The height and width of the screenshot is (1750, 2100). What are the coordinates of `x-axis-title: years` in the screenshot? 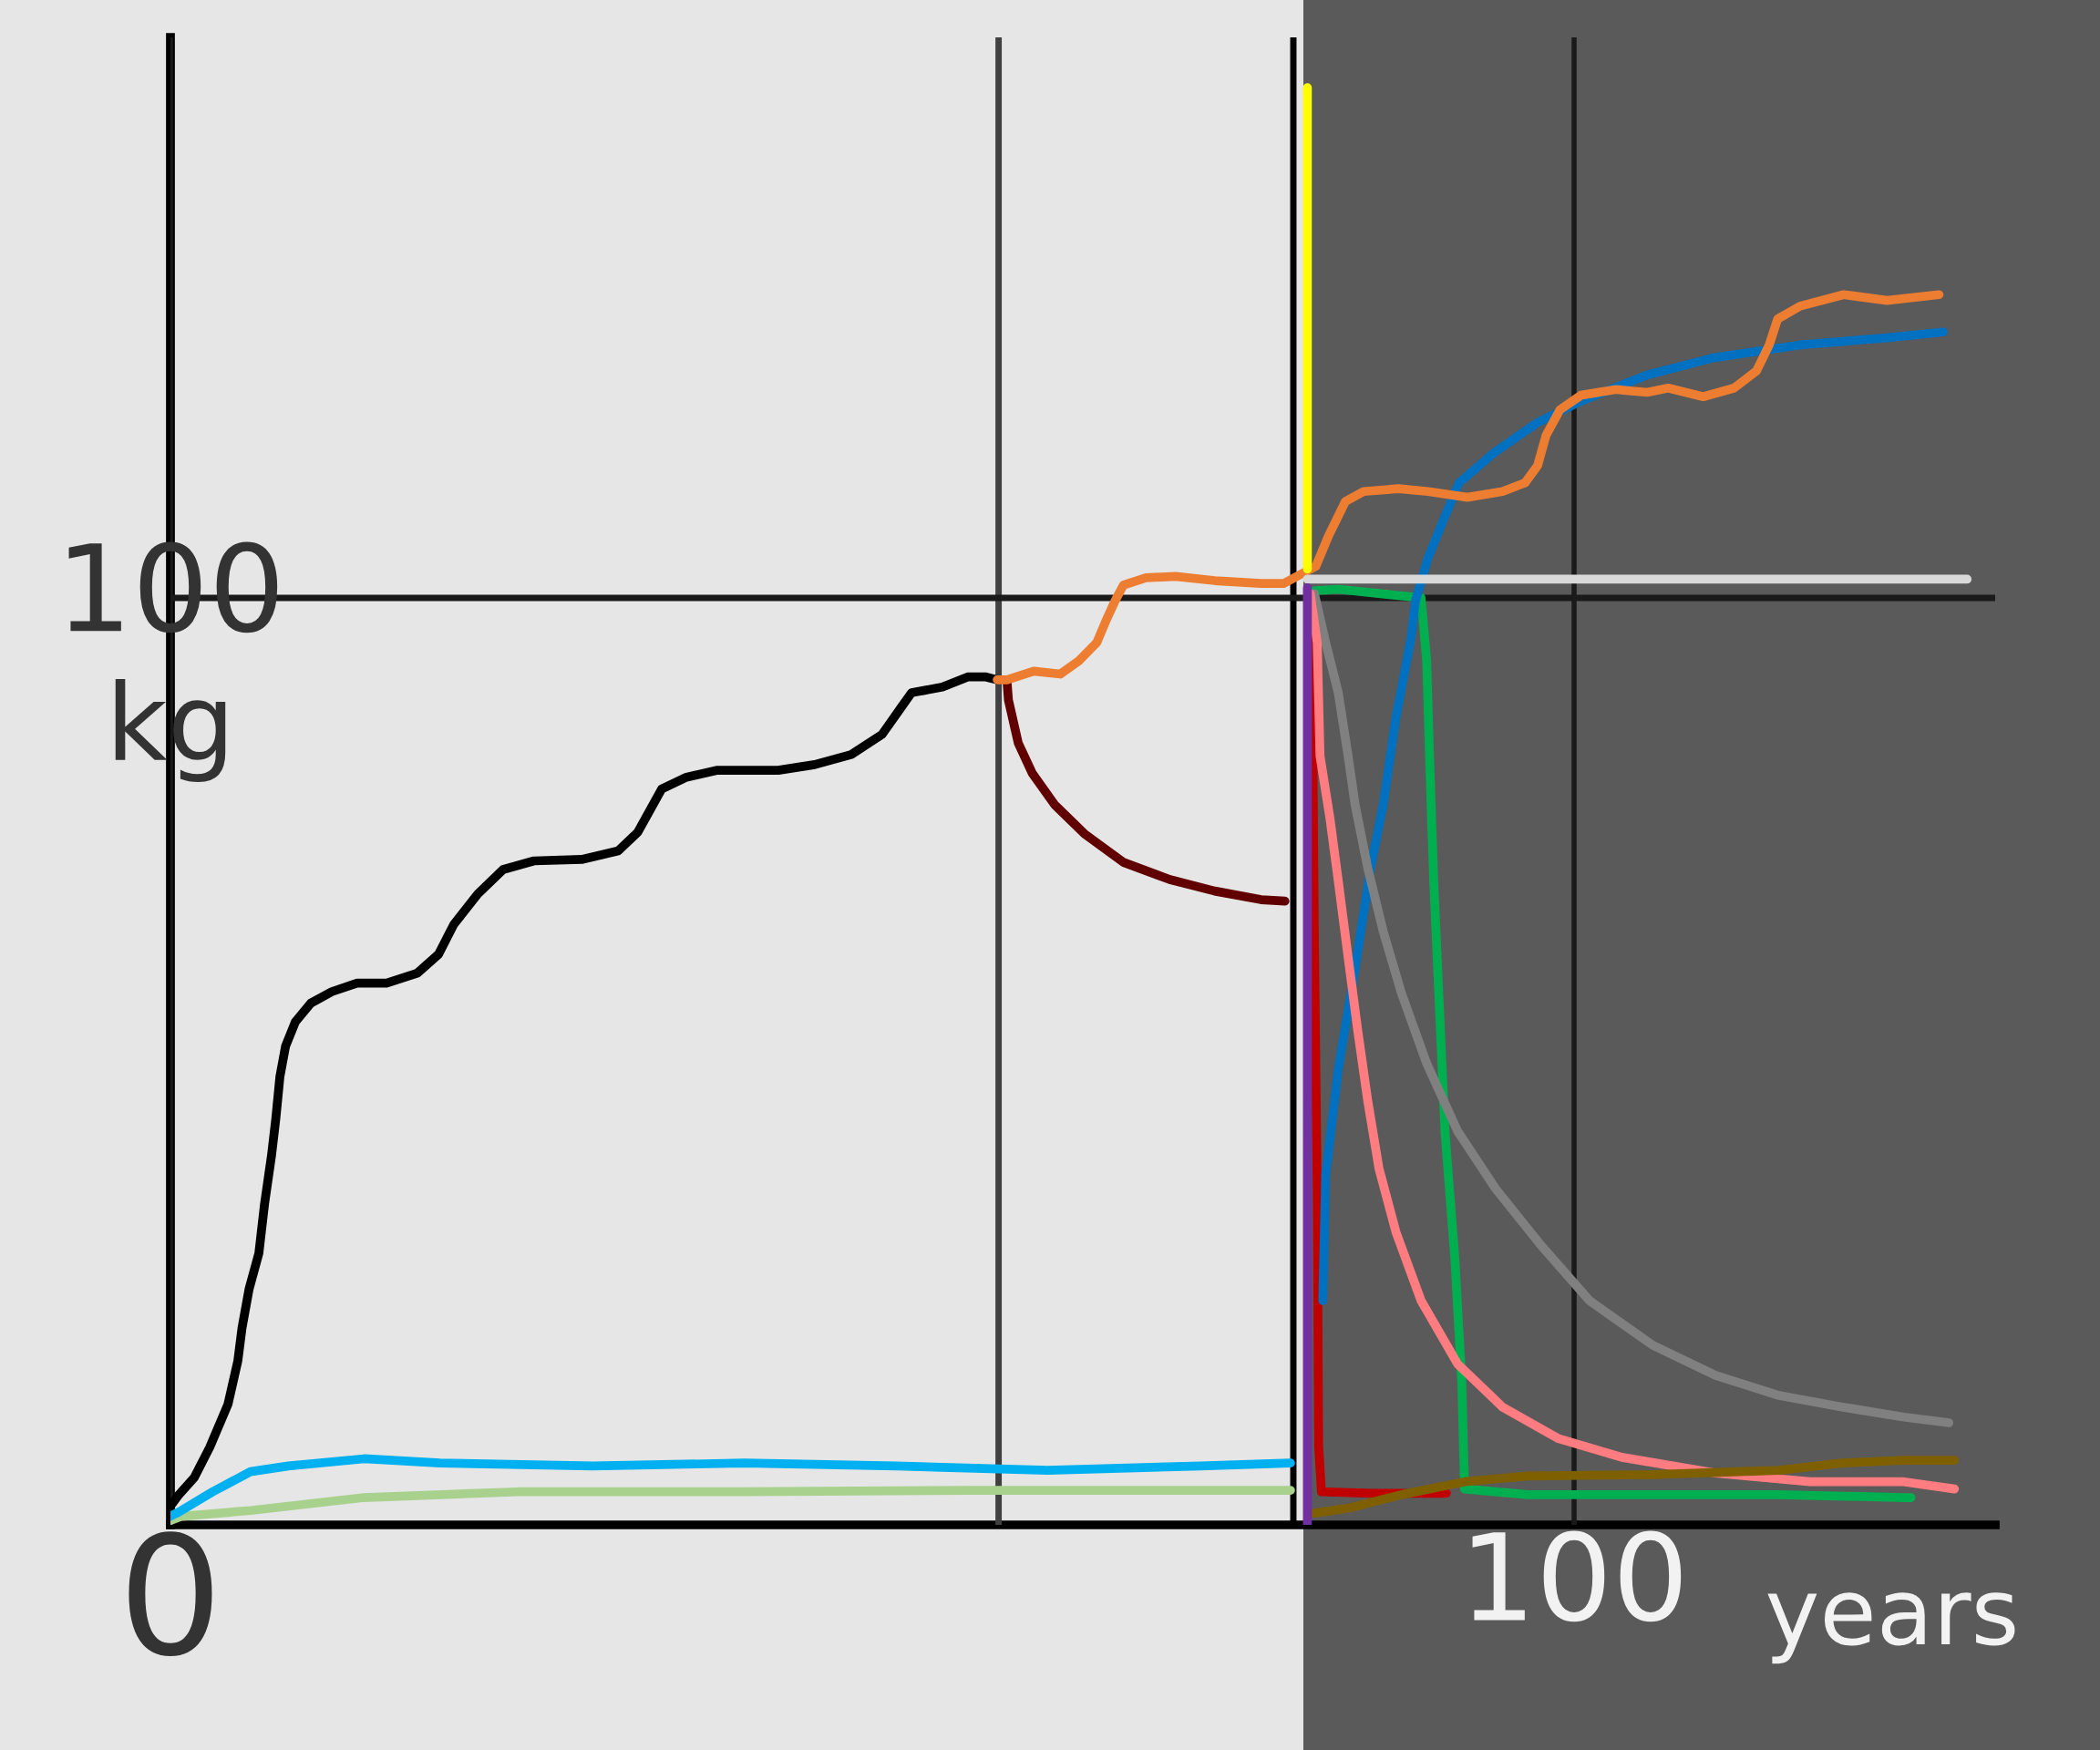 It's located at (1891, 1628).